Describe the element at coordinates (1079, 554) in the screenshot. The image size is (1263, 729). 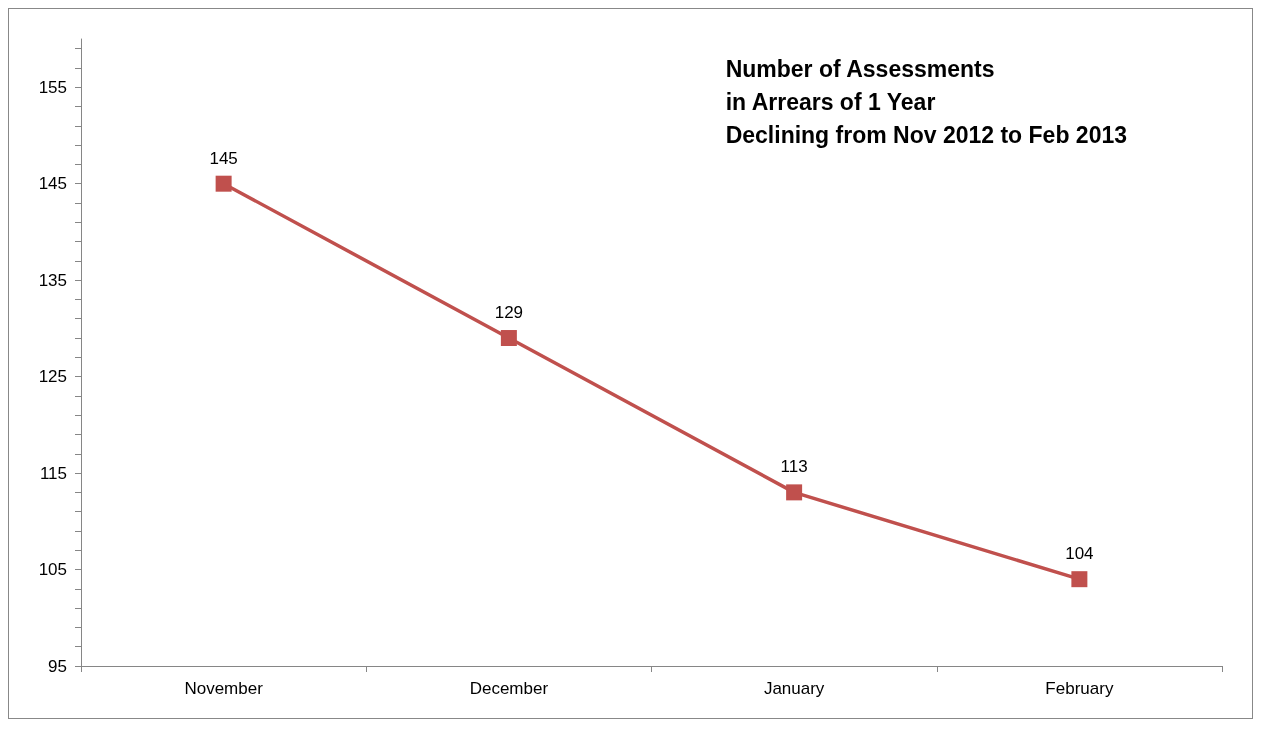
I see `data-label: 104` at that location.